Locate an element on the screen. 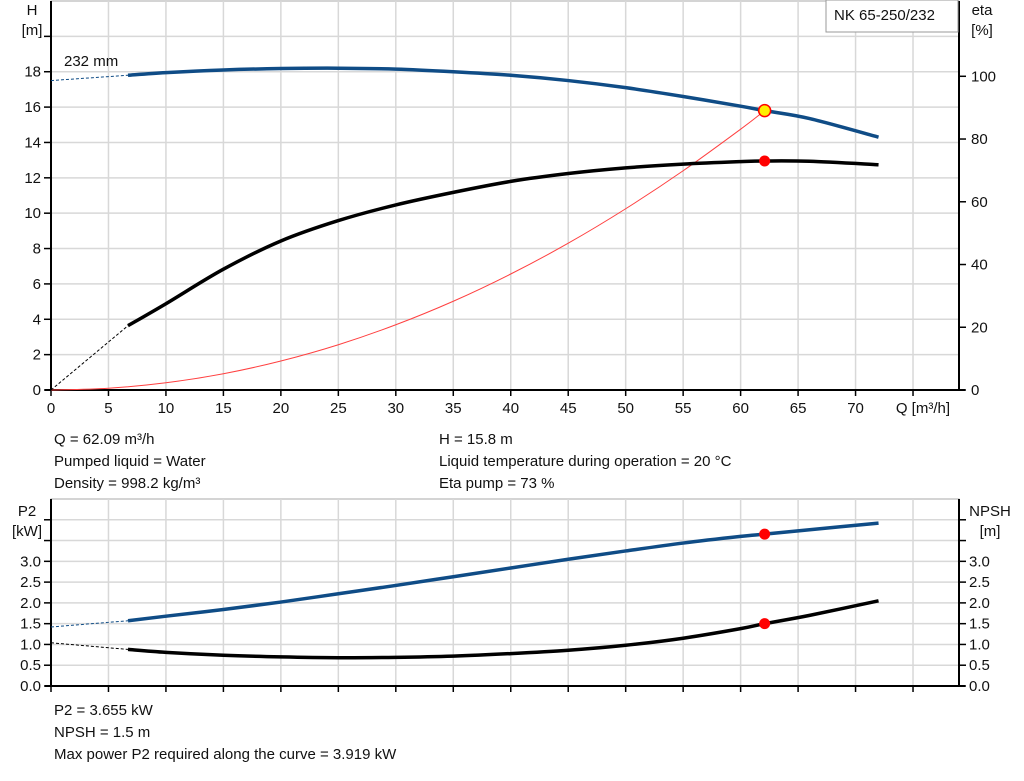  y-tick-label: 1.5 is located at coordinates (30, 624).